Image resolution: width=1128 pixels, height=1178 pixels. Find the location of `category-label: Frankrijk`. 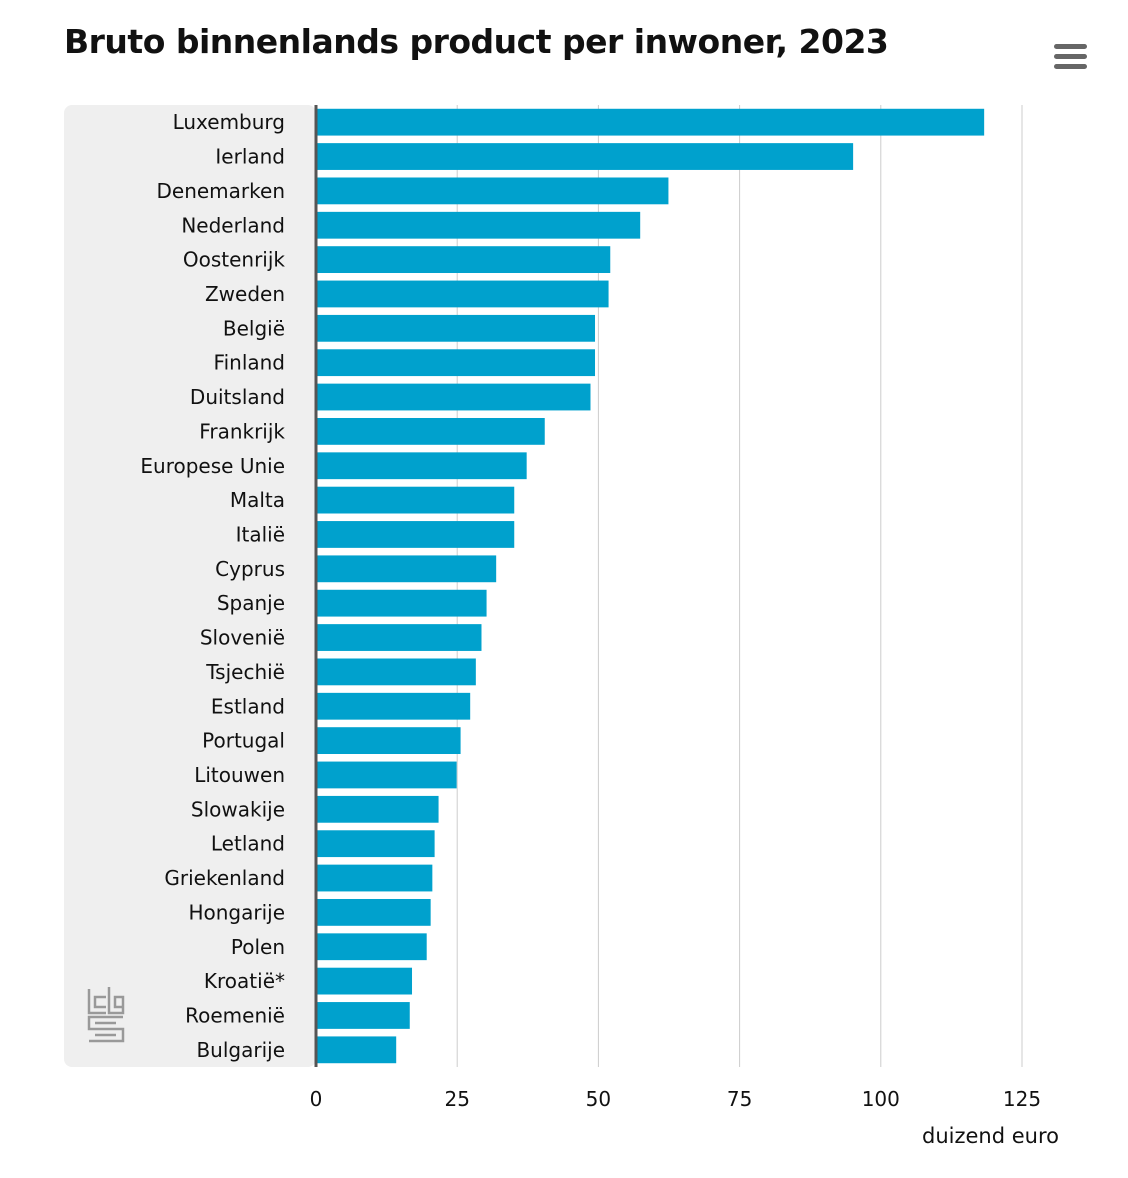

category-label: Frankrijk is located at coordinates (242, 431).